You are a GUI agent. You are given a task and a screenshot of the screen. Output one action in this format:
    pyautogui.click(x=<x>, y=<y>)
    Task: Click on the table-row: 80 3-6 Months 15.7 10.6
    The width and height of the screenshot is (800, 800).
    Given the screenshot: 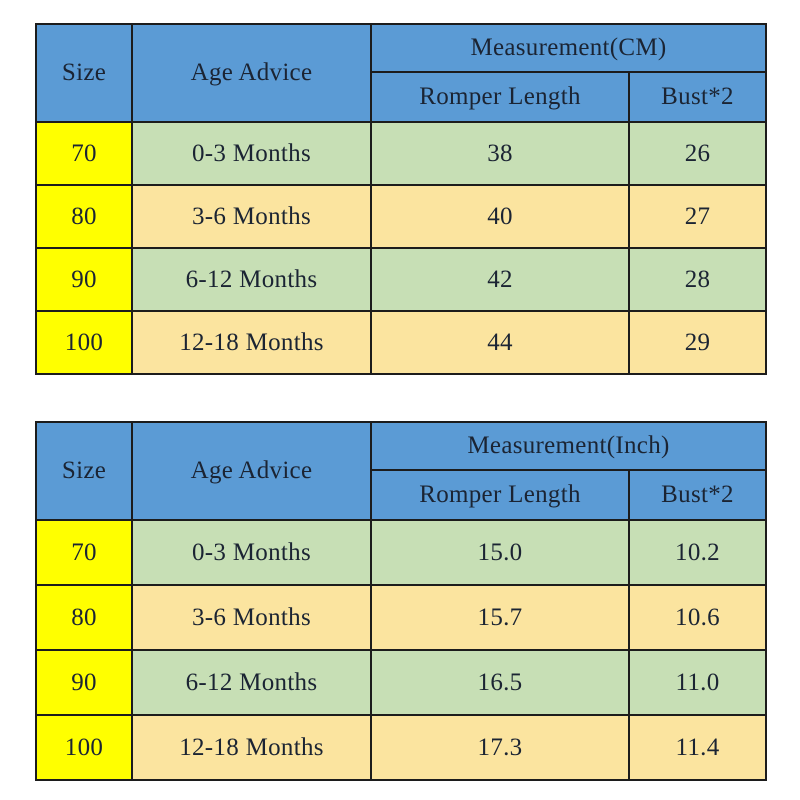 What is the action you would take?
    pyautogui.click(x=401, y=617)
    